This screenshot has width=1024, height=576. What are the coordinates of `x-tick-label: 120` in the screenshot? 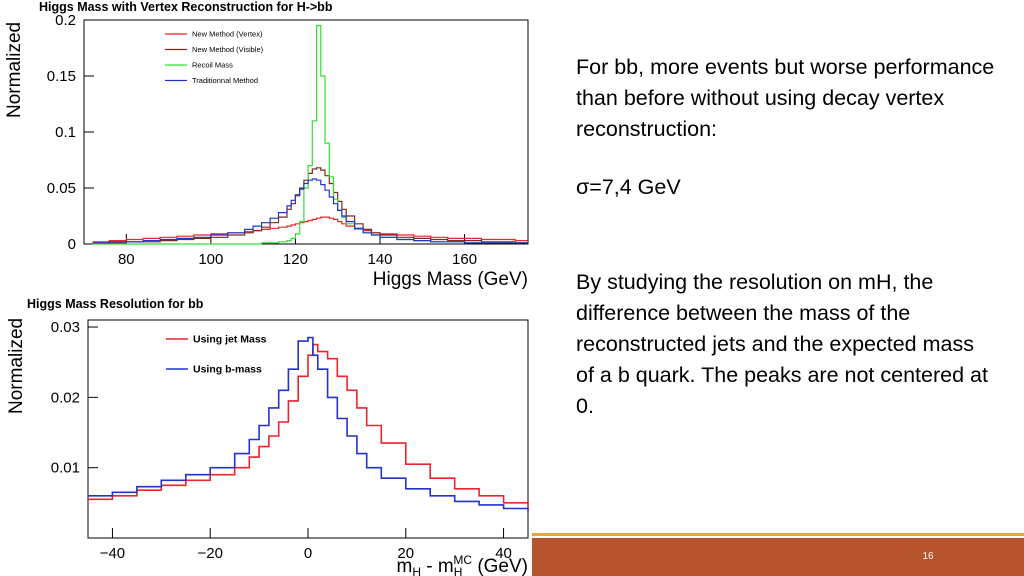 It's located at (295, 259).